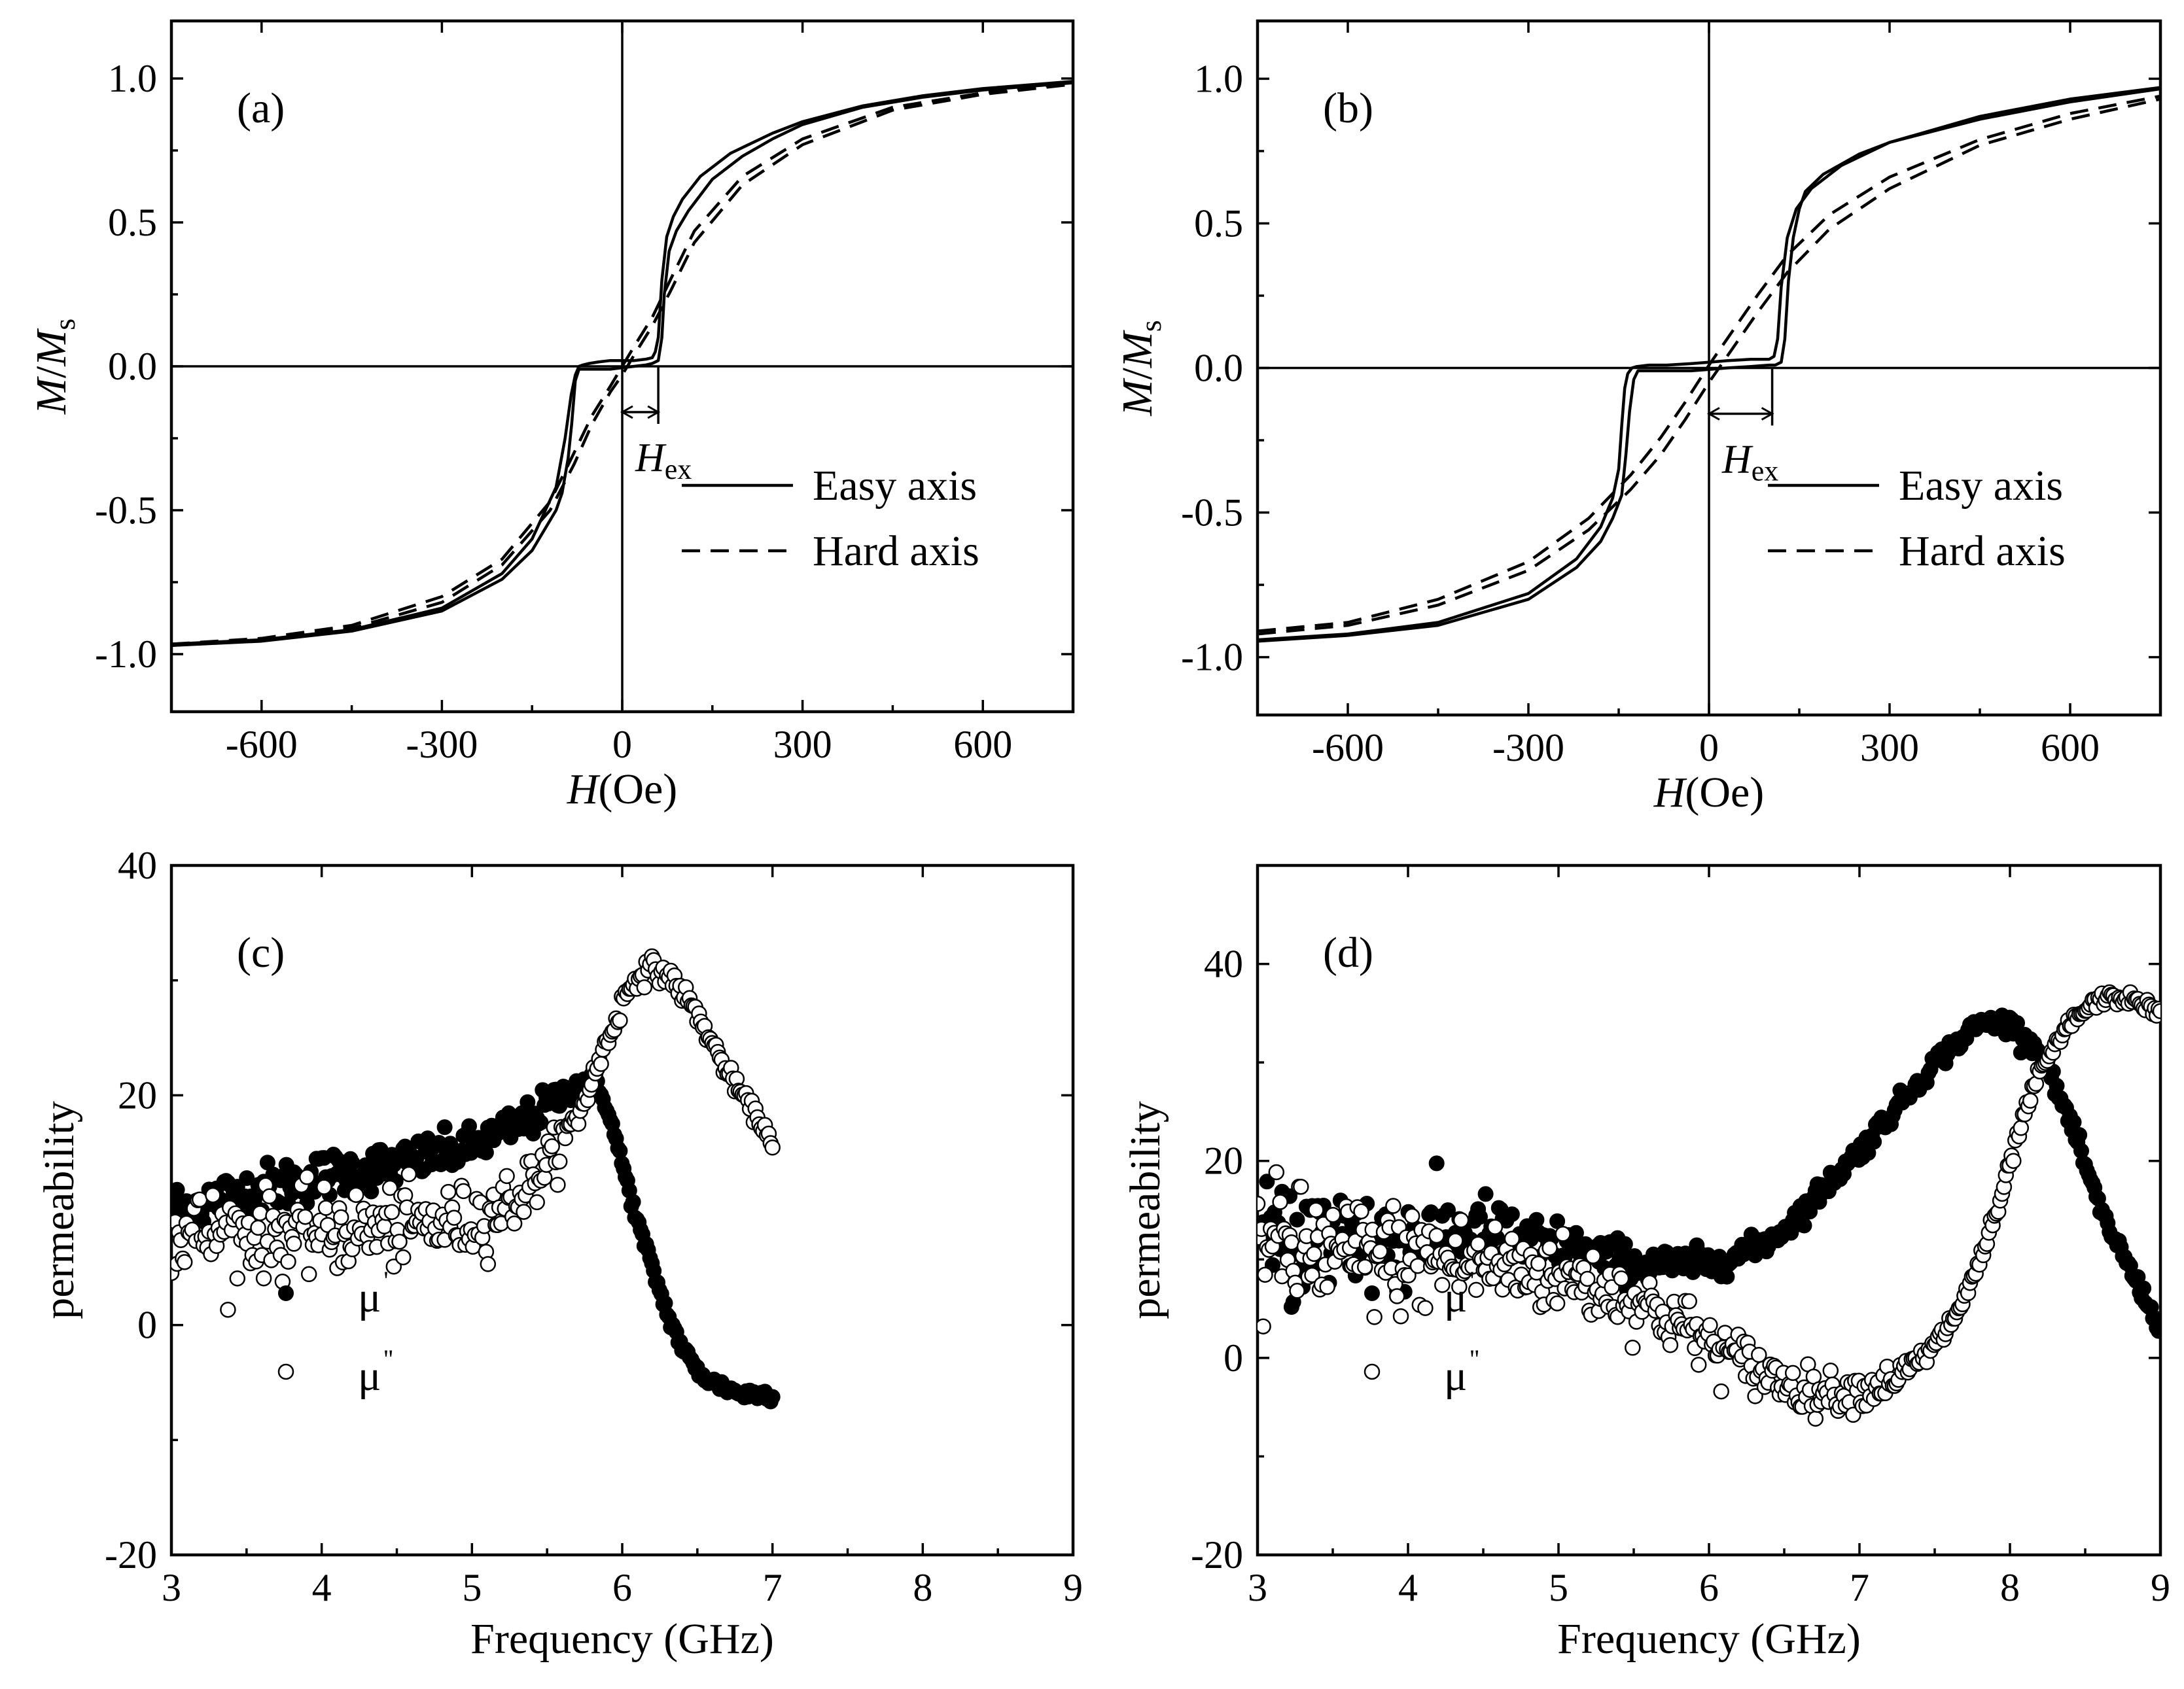 The width and height of the screenshot is (2184, 1689). What do you see at coordinates (1474, 1359) in the screenshot?
I see `legend-label-prime: ''` at bounding box center [1474, 1359].